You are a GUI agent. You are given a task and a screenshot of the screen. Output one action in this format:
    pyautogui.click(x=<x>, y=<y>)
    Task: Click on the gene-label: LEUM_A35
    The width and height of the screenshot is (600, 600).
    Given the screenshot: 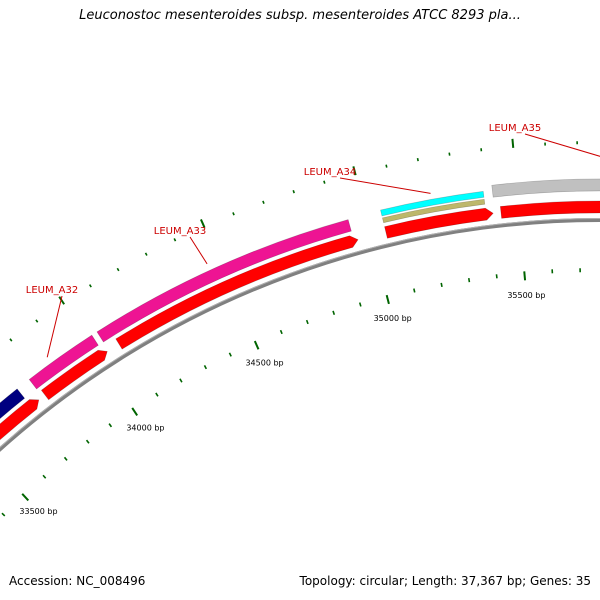 What is the action you would take?
    pyautogui.click(x=515, y=128)
    